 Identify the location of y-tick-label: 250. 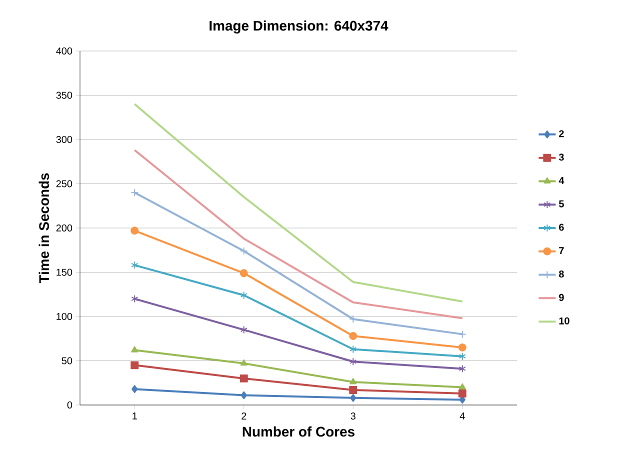
(64, 184).